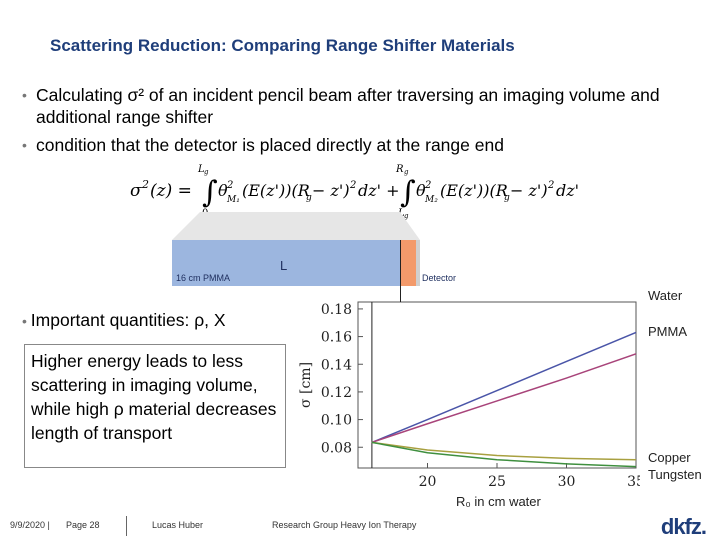  What do you see at coordinates (336, 365) in the screenshot?
I see `y-tick-label: 0.14` at bounding box center [336, 365].